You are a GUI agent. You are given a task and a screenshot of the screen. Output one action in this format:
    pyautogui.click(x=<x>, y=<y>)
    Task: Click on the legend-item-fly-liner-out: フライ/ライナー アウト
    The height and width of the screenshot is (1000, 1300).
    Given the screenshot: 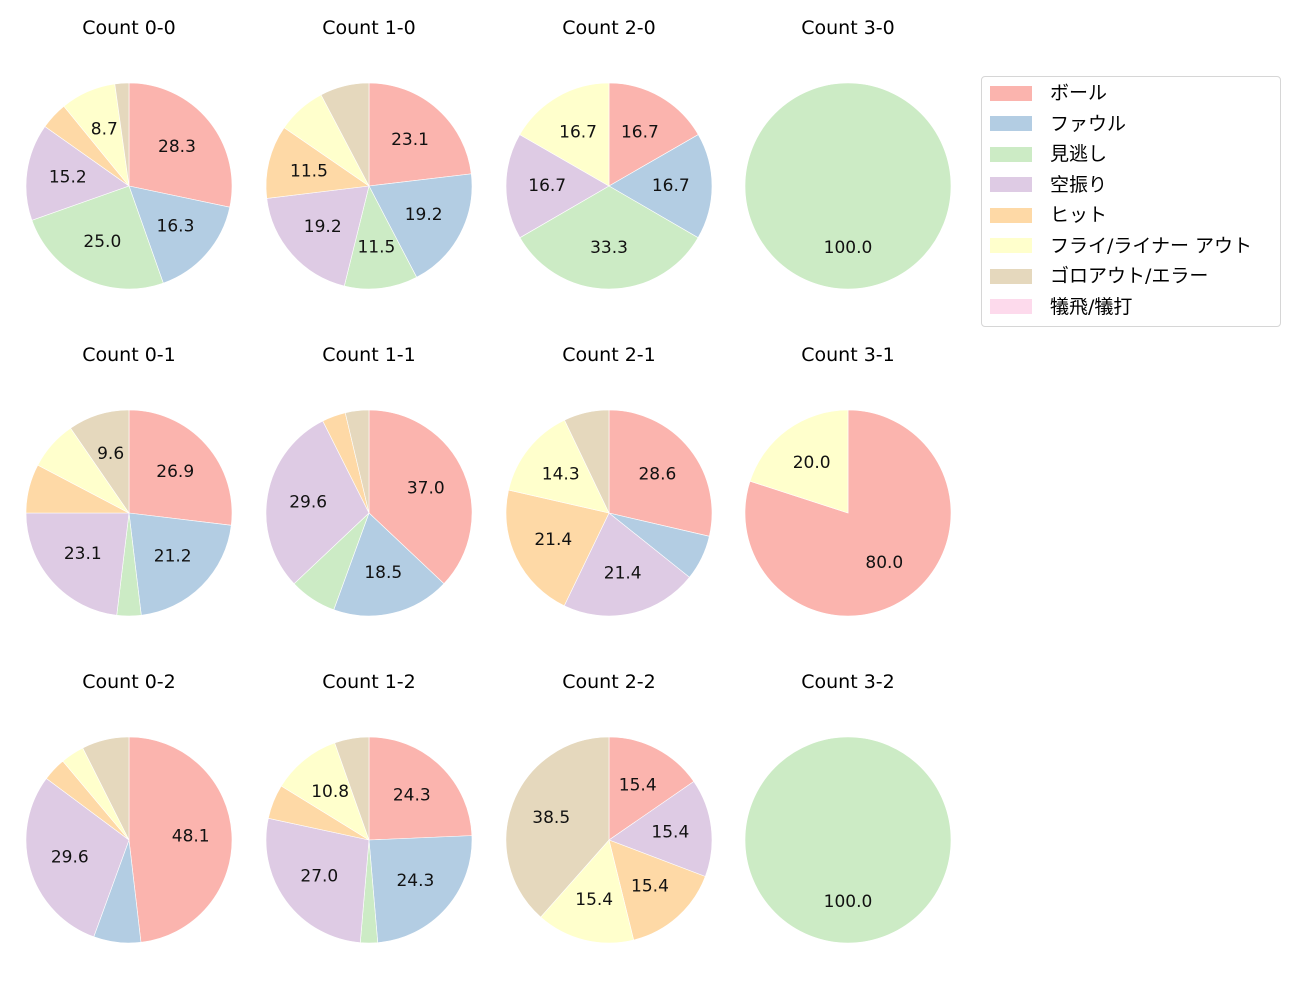 What is the action you would take?
    pyautogui.click(x=1121, y=246)
    